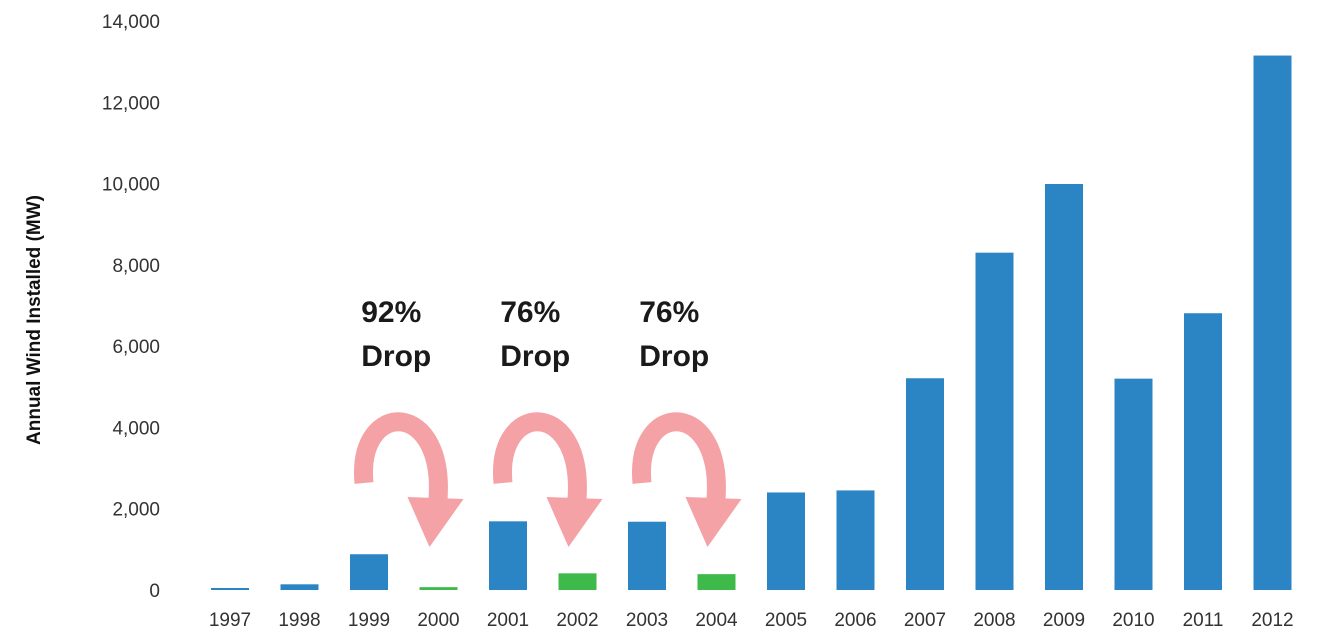  Describe the element at coordinates (535, 334) in the screenshot. I see `drop-annotations: 92% Drop 76% Drop 76% Drop` at that location.